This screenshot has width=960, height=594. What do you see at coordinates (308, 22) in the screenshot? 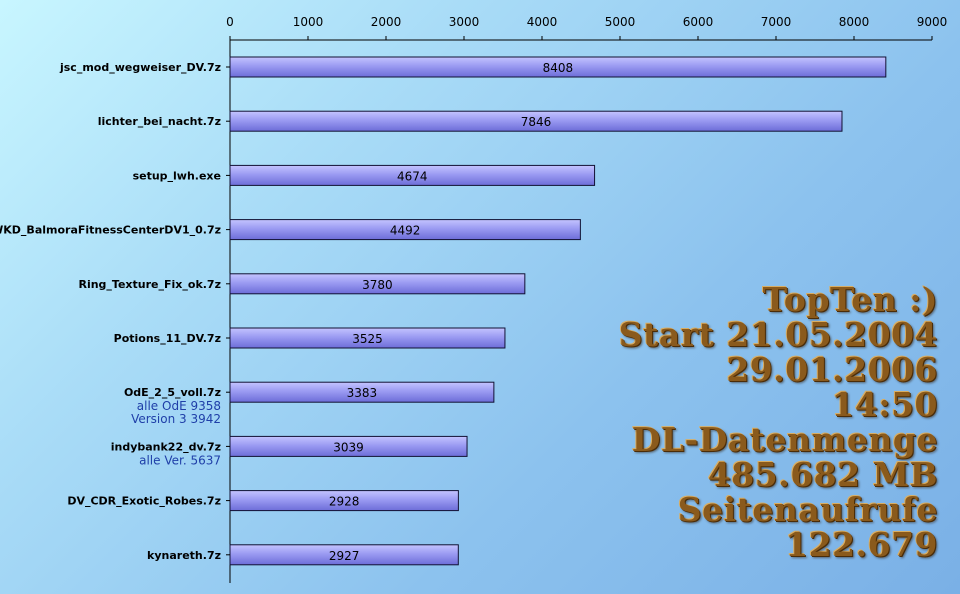
I see `x-tick-label: 1000` at bounding box center [308, 22].